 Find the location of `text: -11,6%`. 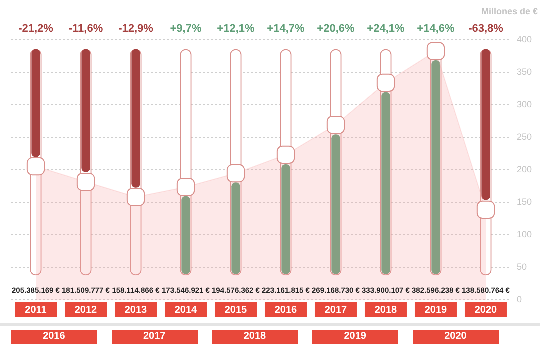

text: -11,6% is located at coordinates (86, 29).